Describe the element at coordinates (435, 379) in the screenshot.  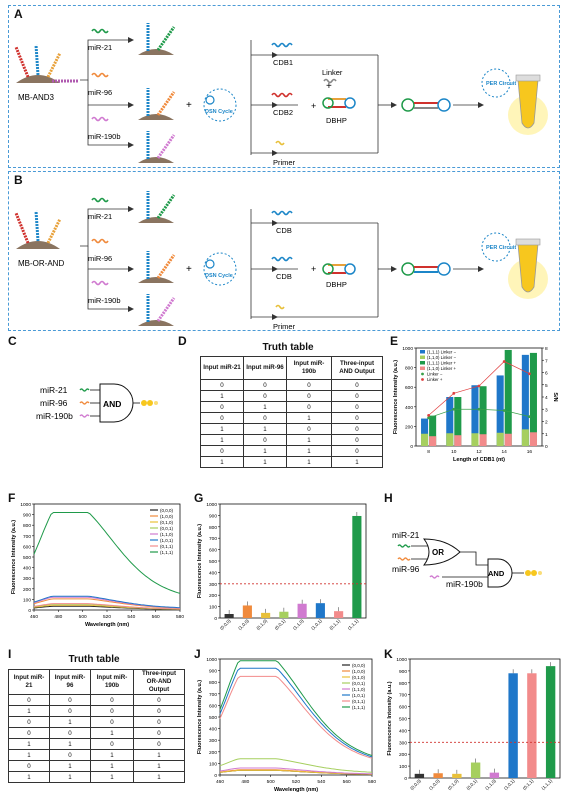
I see `legend-label: Linker +` at that location.